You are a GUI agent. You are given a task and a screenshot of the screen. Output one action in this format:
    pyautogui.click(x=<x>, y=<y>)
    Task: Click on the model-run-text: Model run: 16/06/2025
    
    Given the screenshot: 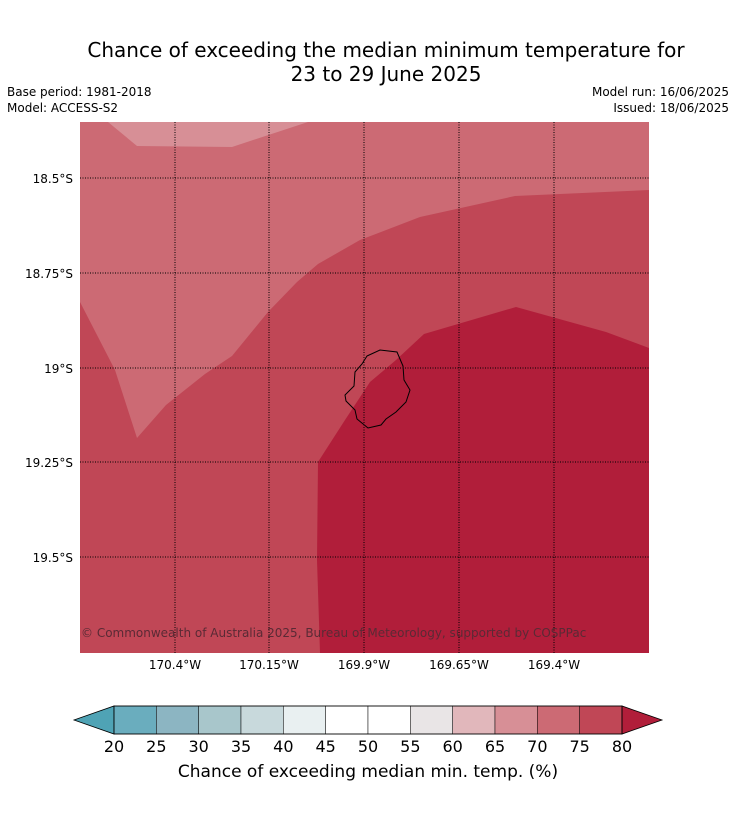 What is the action you would take?
    pyautogui.click(x=660, y=92)
    